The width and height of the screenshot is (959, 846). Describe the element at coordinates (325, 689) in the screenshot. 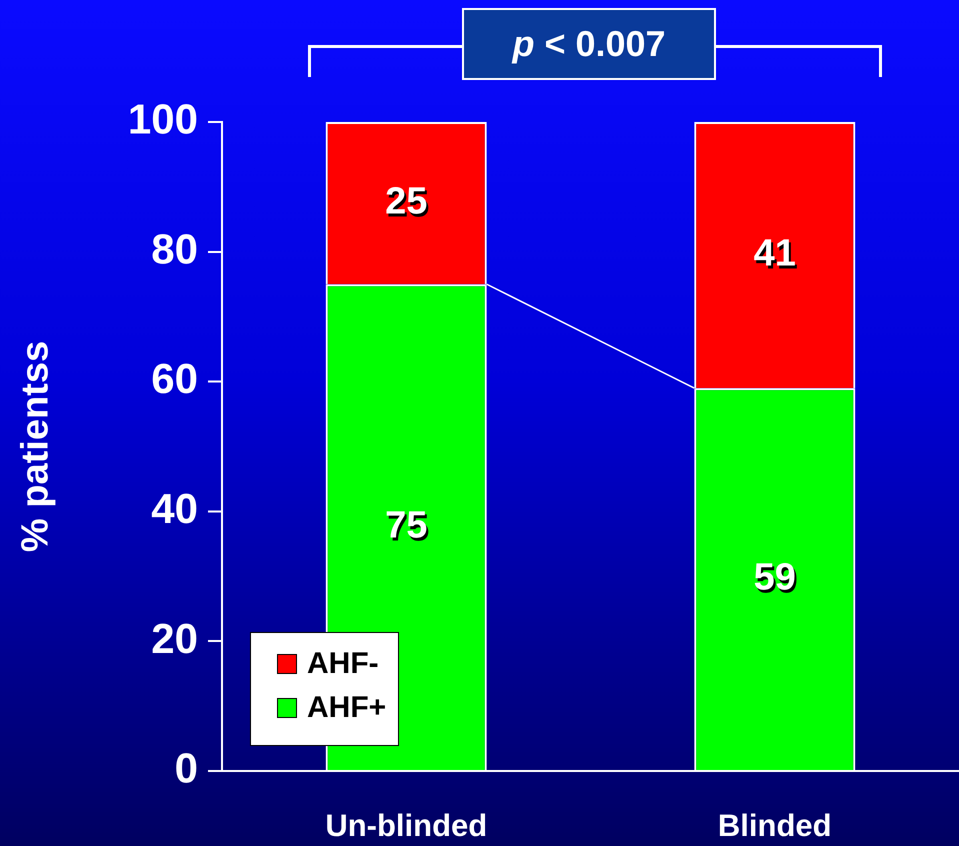

I see `legend: AHF- AHF+` at that location.